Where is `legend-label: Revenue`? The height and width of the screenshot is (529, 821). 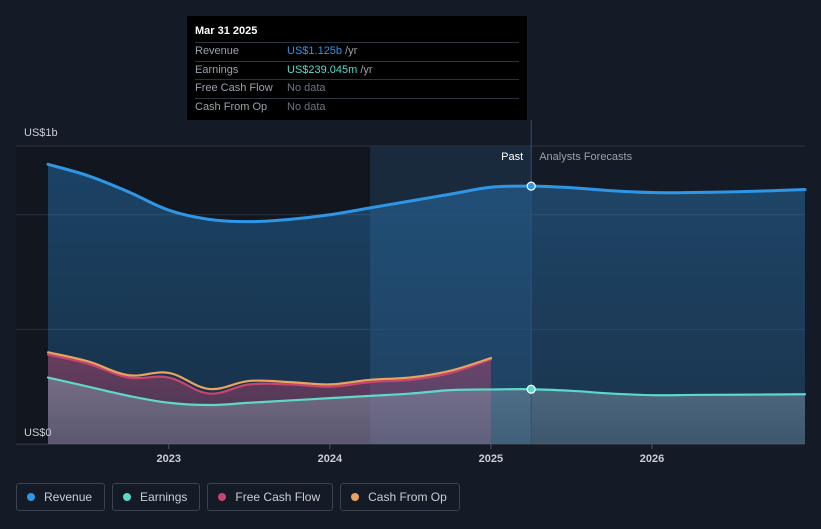
legend-label: Revenue is located at coordinates (68, 497).